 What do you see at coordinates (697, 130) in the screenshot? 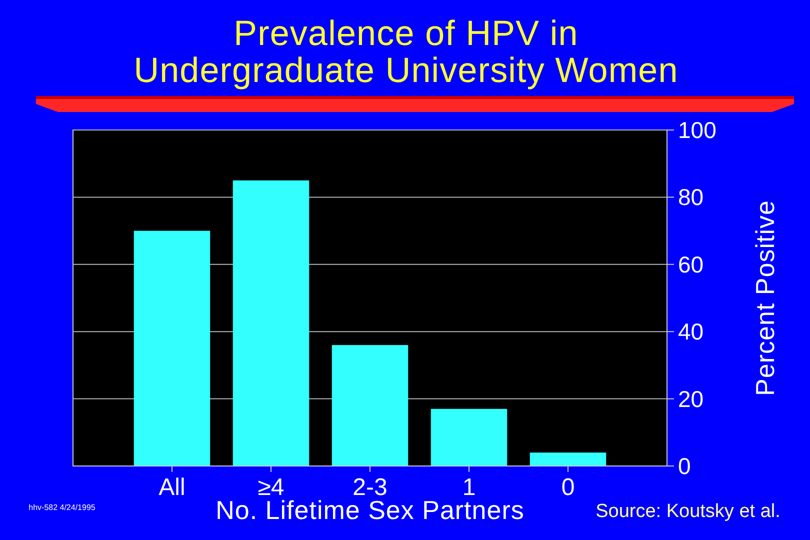
I see `y-tick-label: 100` at bounding box center [697, 130].